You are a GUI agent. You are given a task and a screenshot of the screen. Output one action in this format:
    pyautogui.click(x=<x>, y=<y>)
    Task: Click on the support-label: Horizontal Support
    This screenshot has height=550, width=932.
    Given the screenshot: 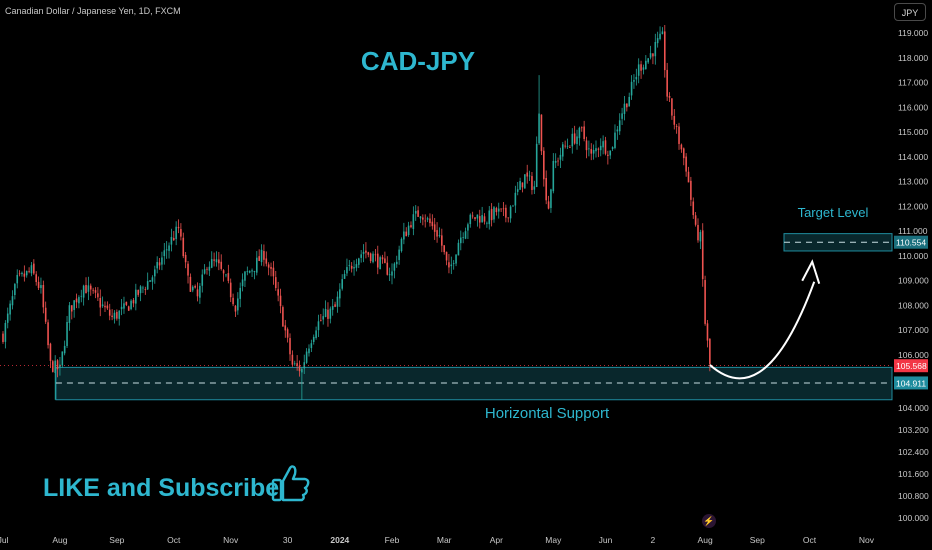 What is the action you would take?
    pyautogui.click(x=547, y=413)
    